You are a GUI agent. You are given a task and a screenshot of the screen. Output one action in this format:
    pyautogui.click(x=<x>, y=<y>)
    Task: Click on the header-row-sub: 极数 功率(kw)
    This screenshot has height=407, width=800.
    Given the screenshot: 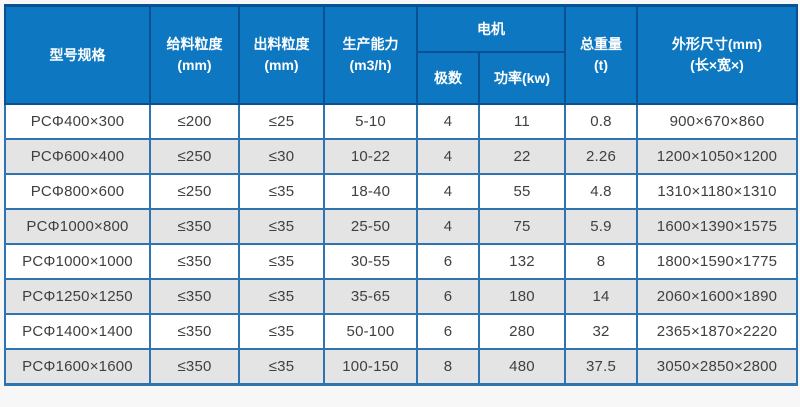 What is the action you would take?
    pyautogui.click(x=401, y=78)
    